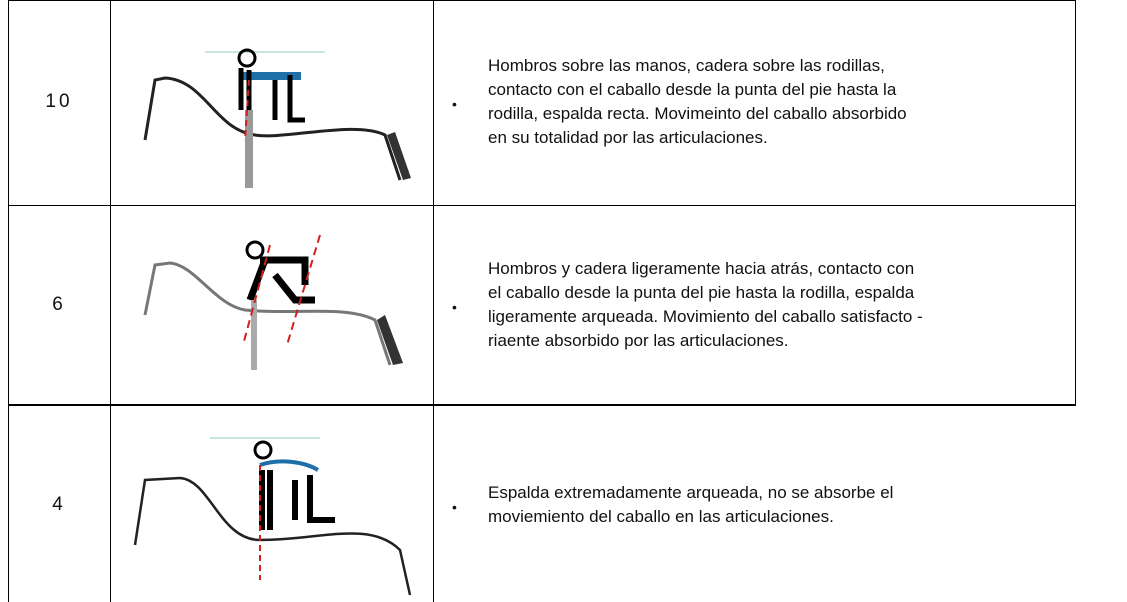  Describe the element at coordinates (59, 101) in the screenshot. I see `score: 10` at that location.